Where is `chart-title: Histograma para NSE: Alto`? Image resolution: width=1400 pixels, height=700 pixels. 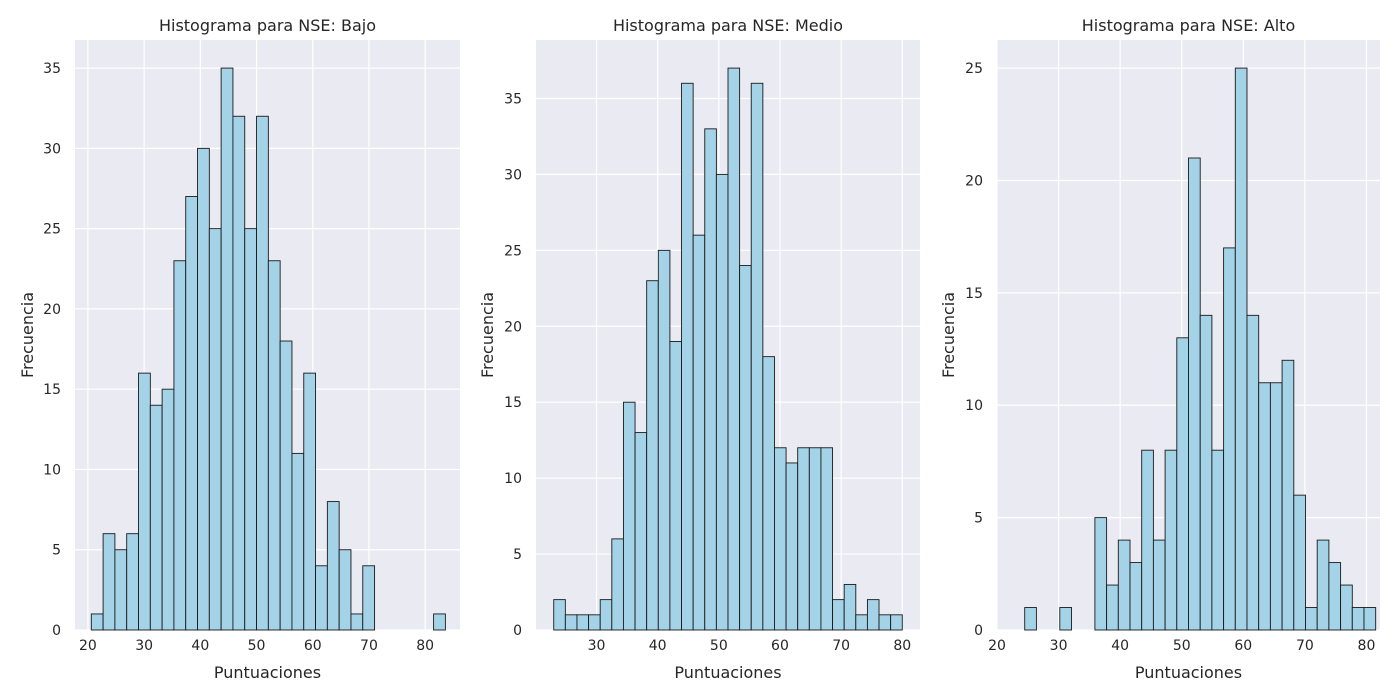 chart-title: Histograma para NSE: Alto is located at coordinates (1188, 25).